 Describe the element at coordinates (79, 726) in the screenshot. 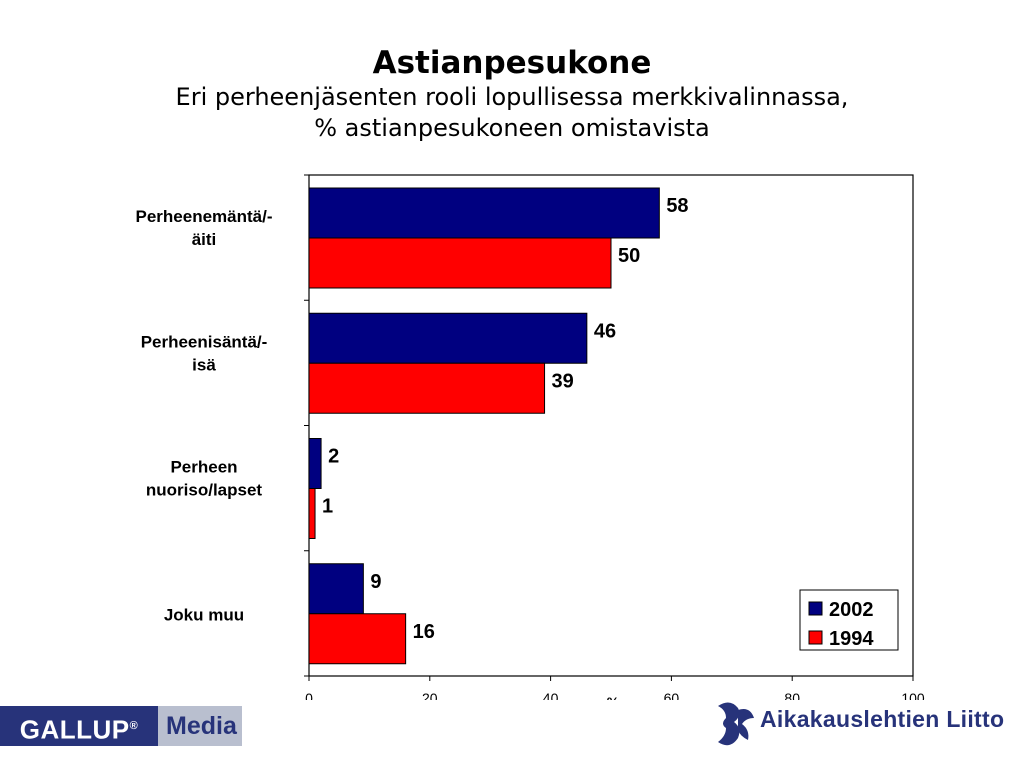

I see `gallup-logo-text: GALLUP®` at that location.